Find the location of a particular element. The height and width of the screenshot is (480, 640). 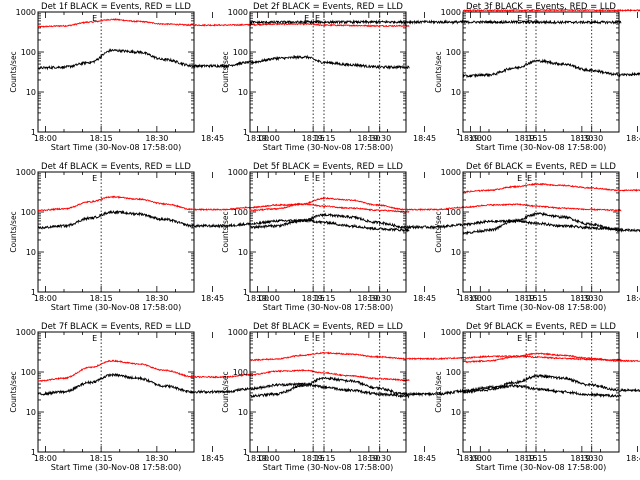

panel-title: Det 4f BLACK = Events, RED = LLD is located at coordinates (116, 167).